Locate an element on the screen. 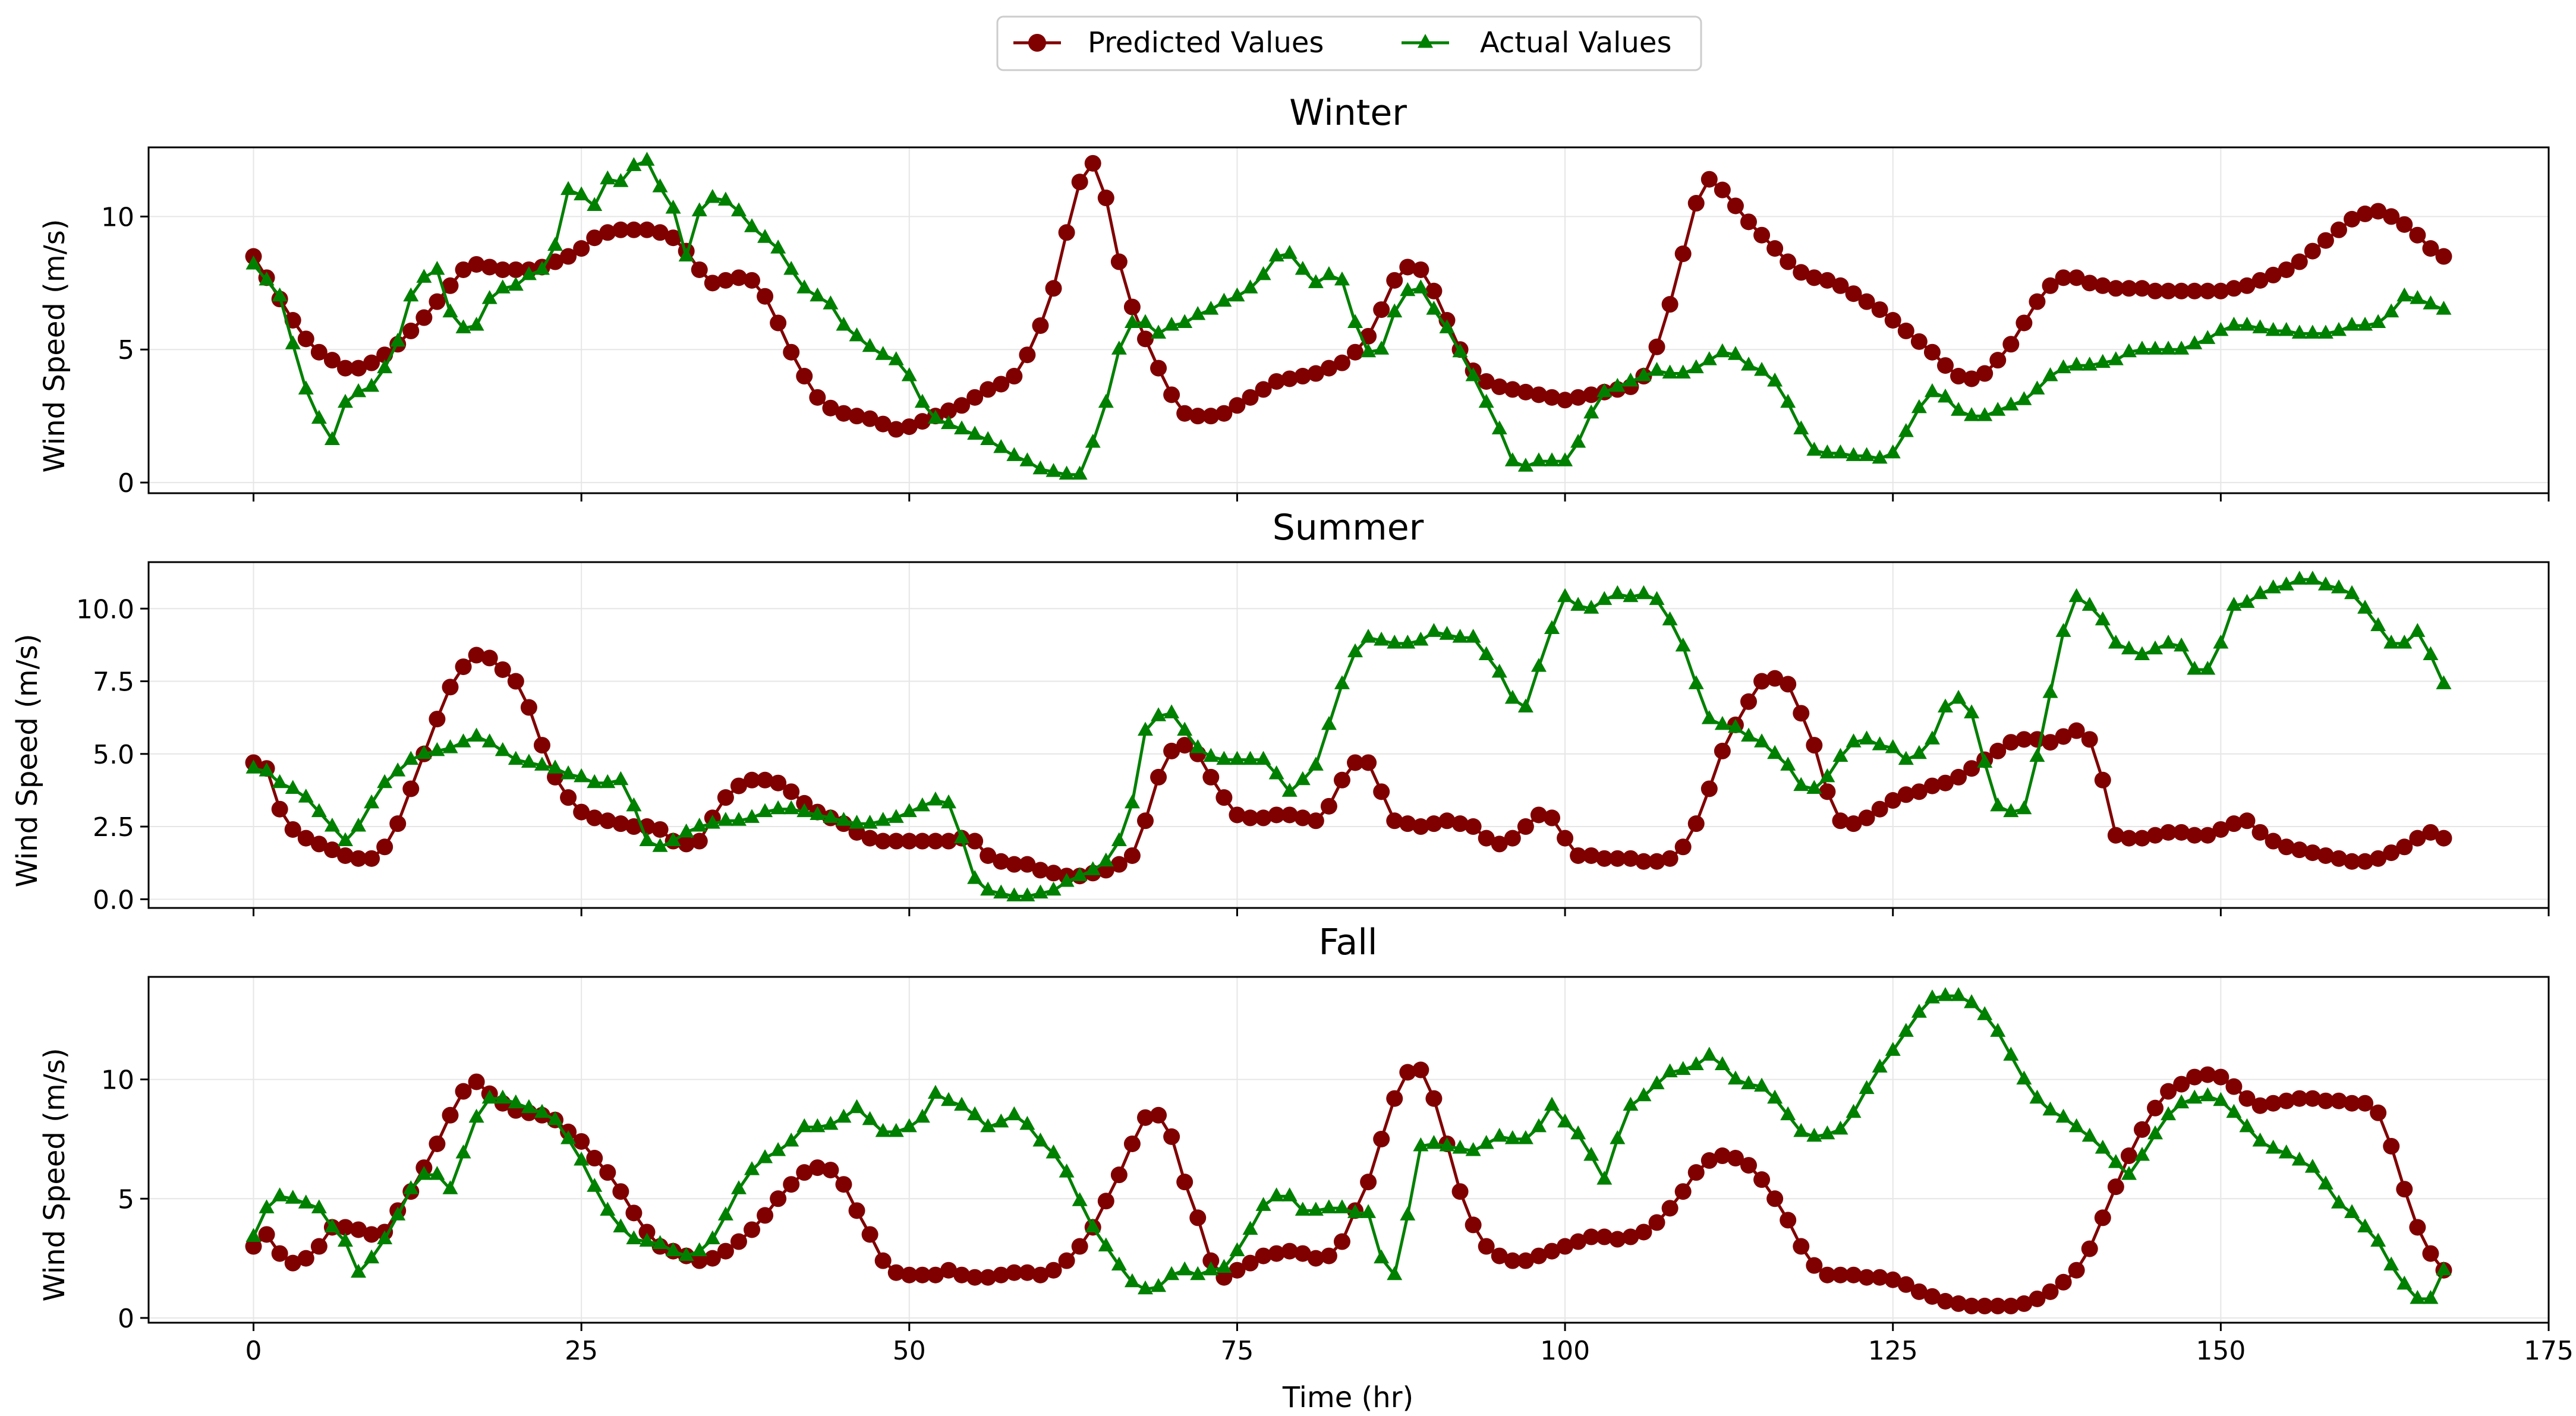 The width and height of the screenshot is (2576, 1416). y-axis-label-winter: Wind Speed (m/s) is located at coordinates (54, 345).